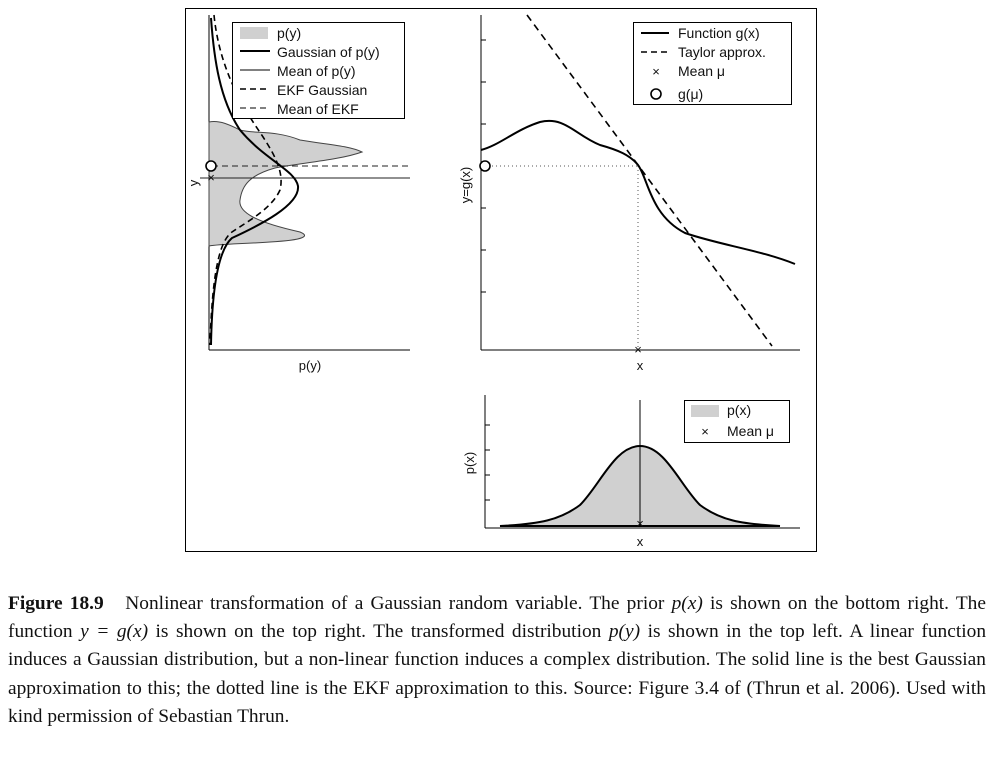 This screenshot has width=989, height=763. Describe the element at coordinates (56, 603) in the screenshot. I see `caption-label: Figure 18.9` at that location.